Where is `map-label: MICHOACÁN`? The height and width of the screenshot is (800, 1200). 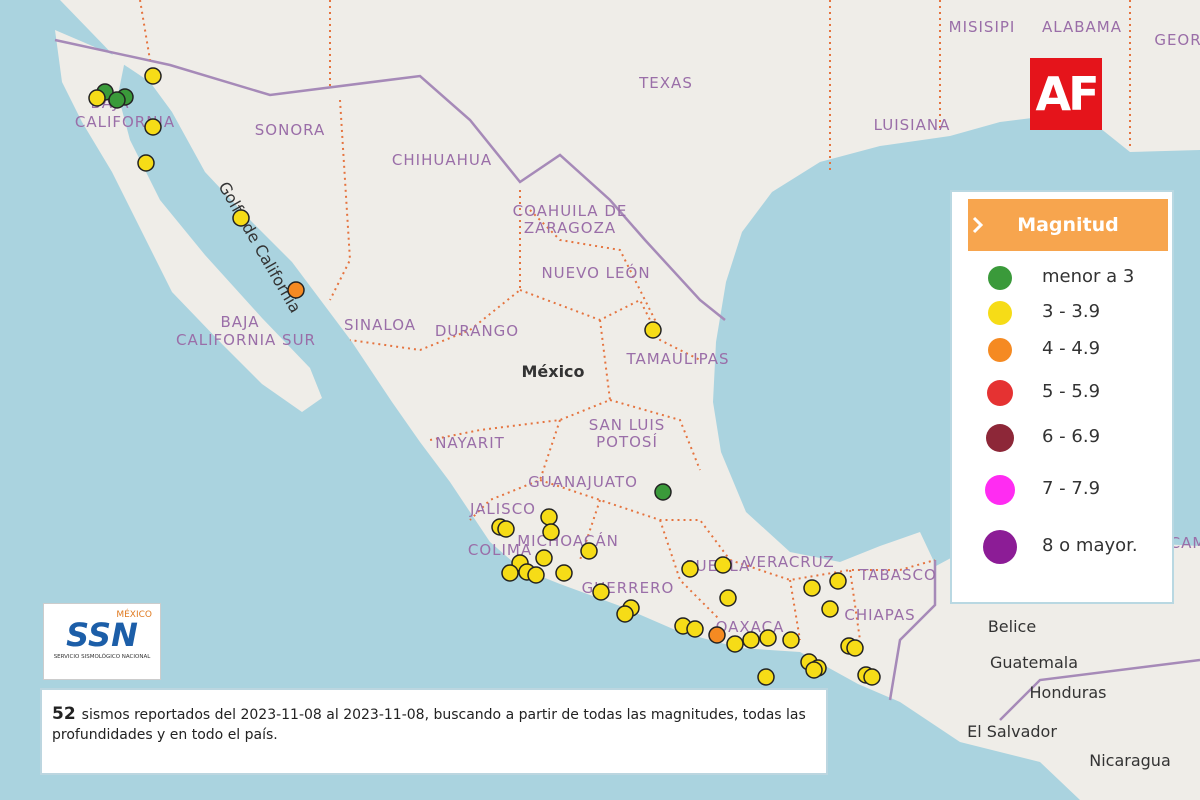
map-label: MICHOACÁN is located at coordinates (568, 540).